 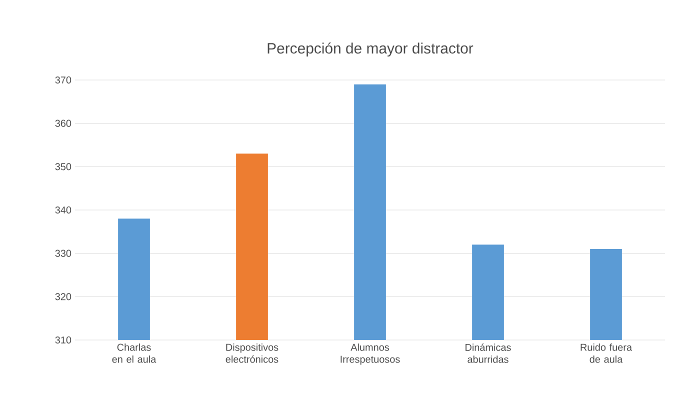 I want to click on y-tick-label: 330, so click(x=63, y=253).